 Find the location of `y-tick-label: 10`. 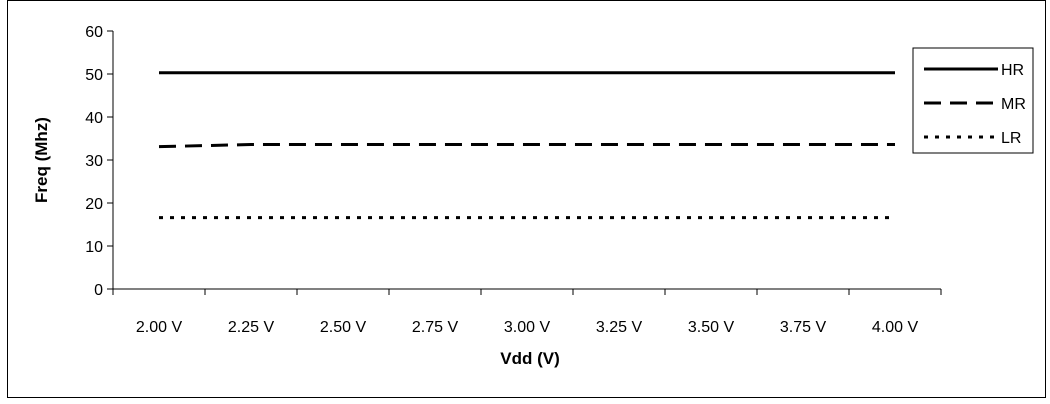

y-tick-label: 10 is located at coordinates (94, 247).